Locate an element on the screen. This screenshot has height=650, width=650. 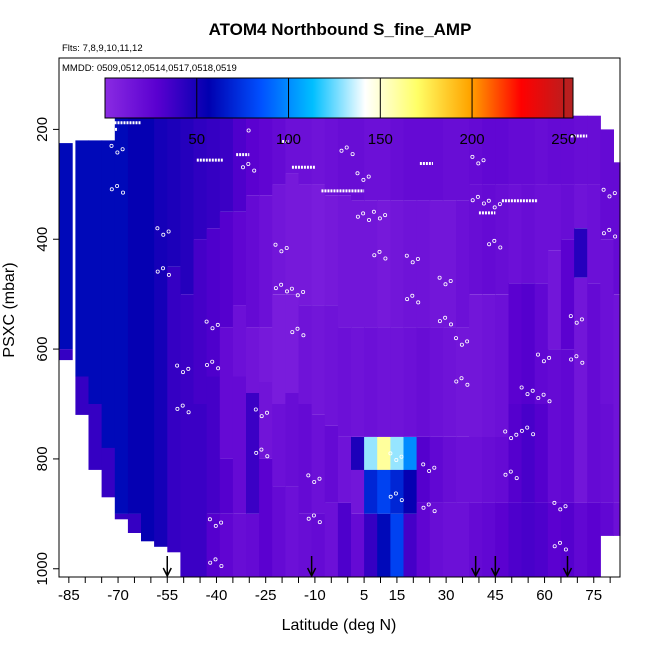
y-tick-label: 600 is located at coordinates (42, 349).